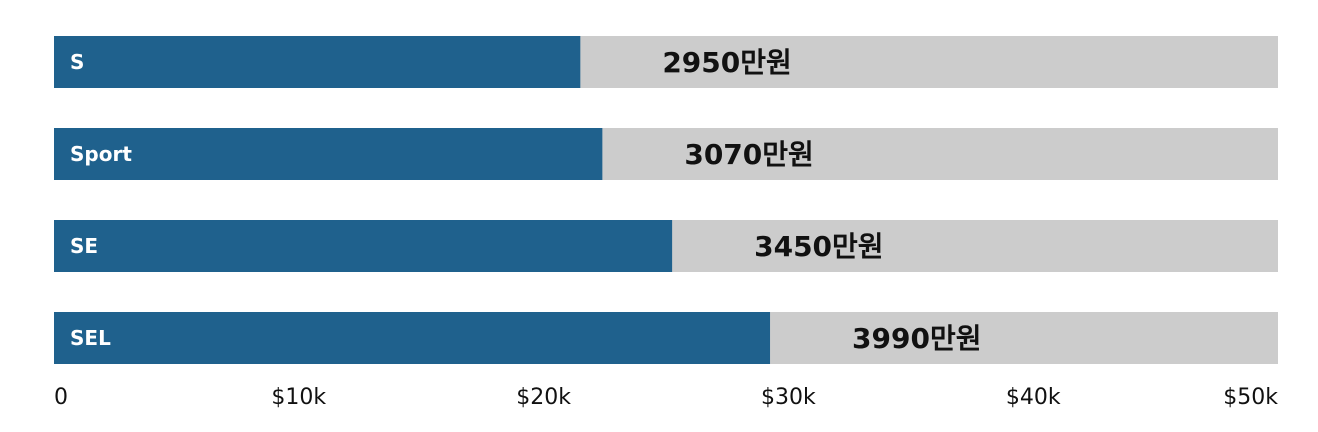 The height and width of the screenshot is (432, 1318). Describe the element at coordinates (90, 338) in the screenshot. I see `bar-category-label: SEL` at that location.